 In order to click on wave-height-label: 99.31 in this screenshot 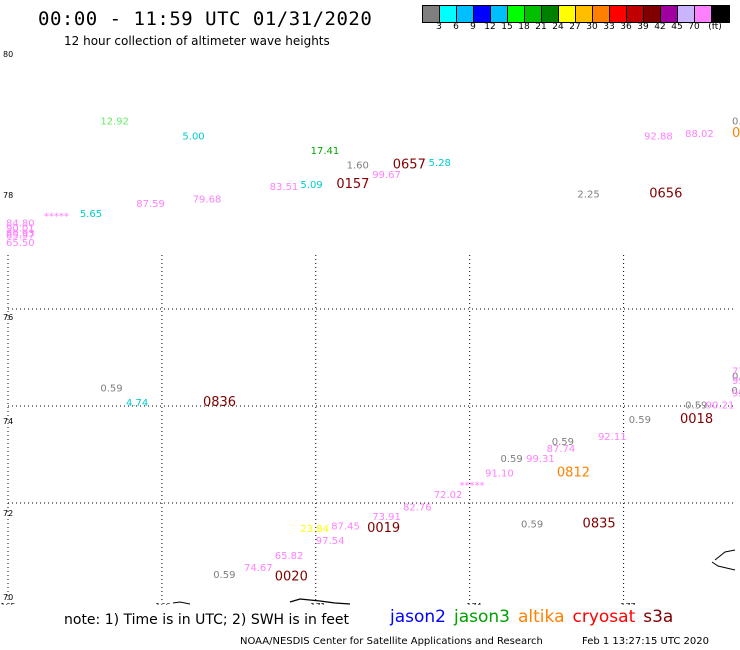, I will do `click(540, 459)`.